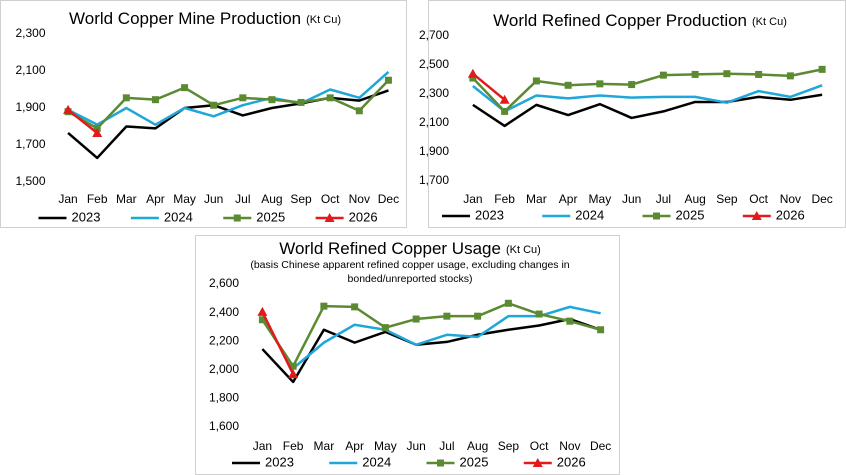  I want to click on y-tick-label: 1,900, so click(30, 107).